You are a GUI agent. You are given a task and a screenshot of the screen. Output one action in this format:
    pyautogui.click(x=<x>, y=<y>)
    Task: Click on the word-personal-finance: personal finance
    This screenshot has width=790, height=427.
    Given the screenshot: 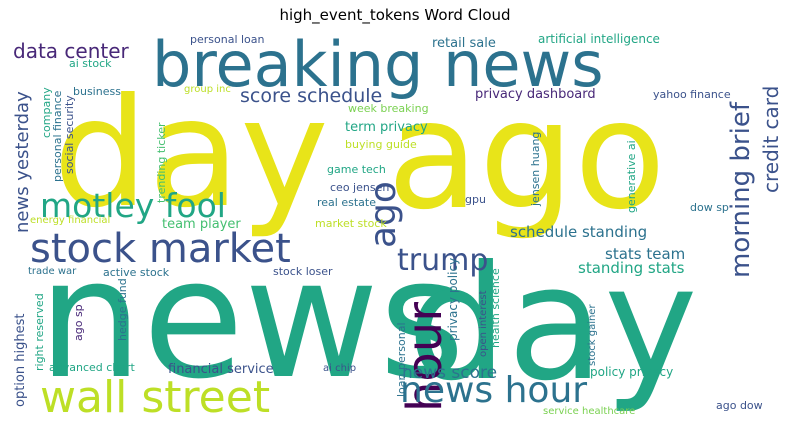 What is the action you would take?
    pyautogui.click(x=57, y=136)
    